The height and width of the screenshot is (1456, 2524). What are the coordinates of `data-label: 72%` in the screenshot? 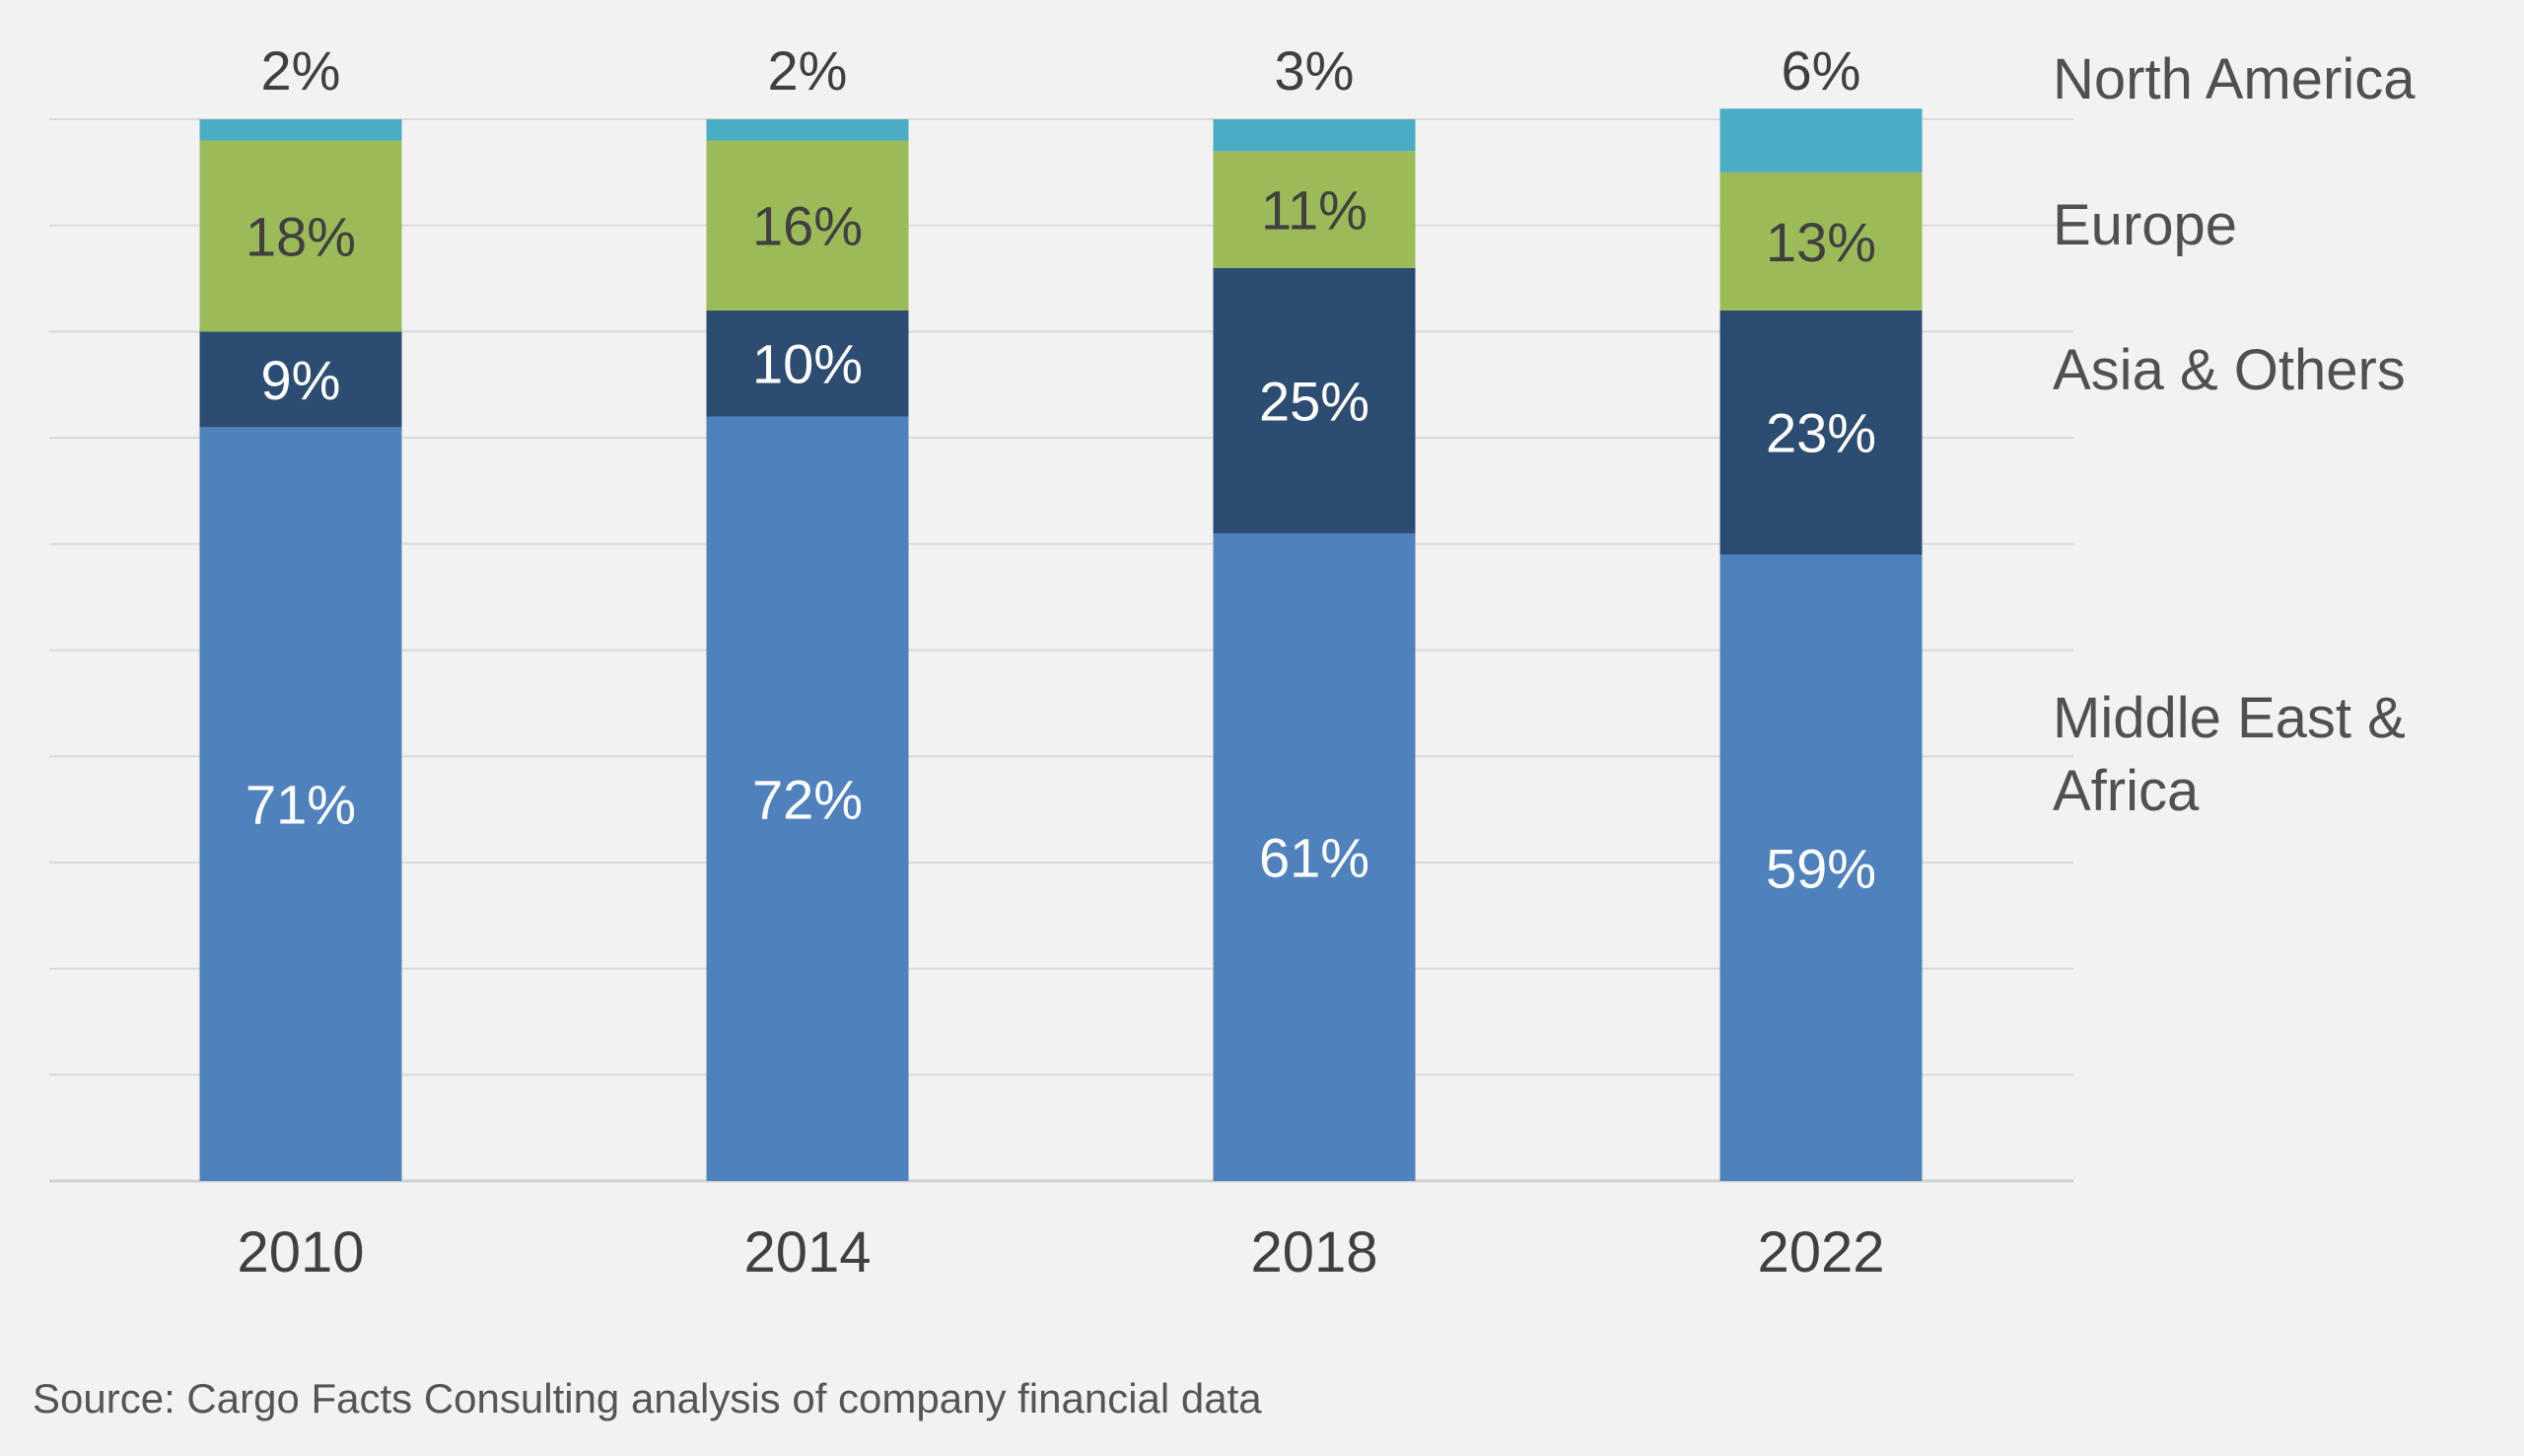 It's located at (807, 799).